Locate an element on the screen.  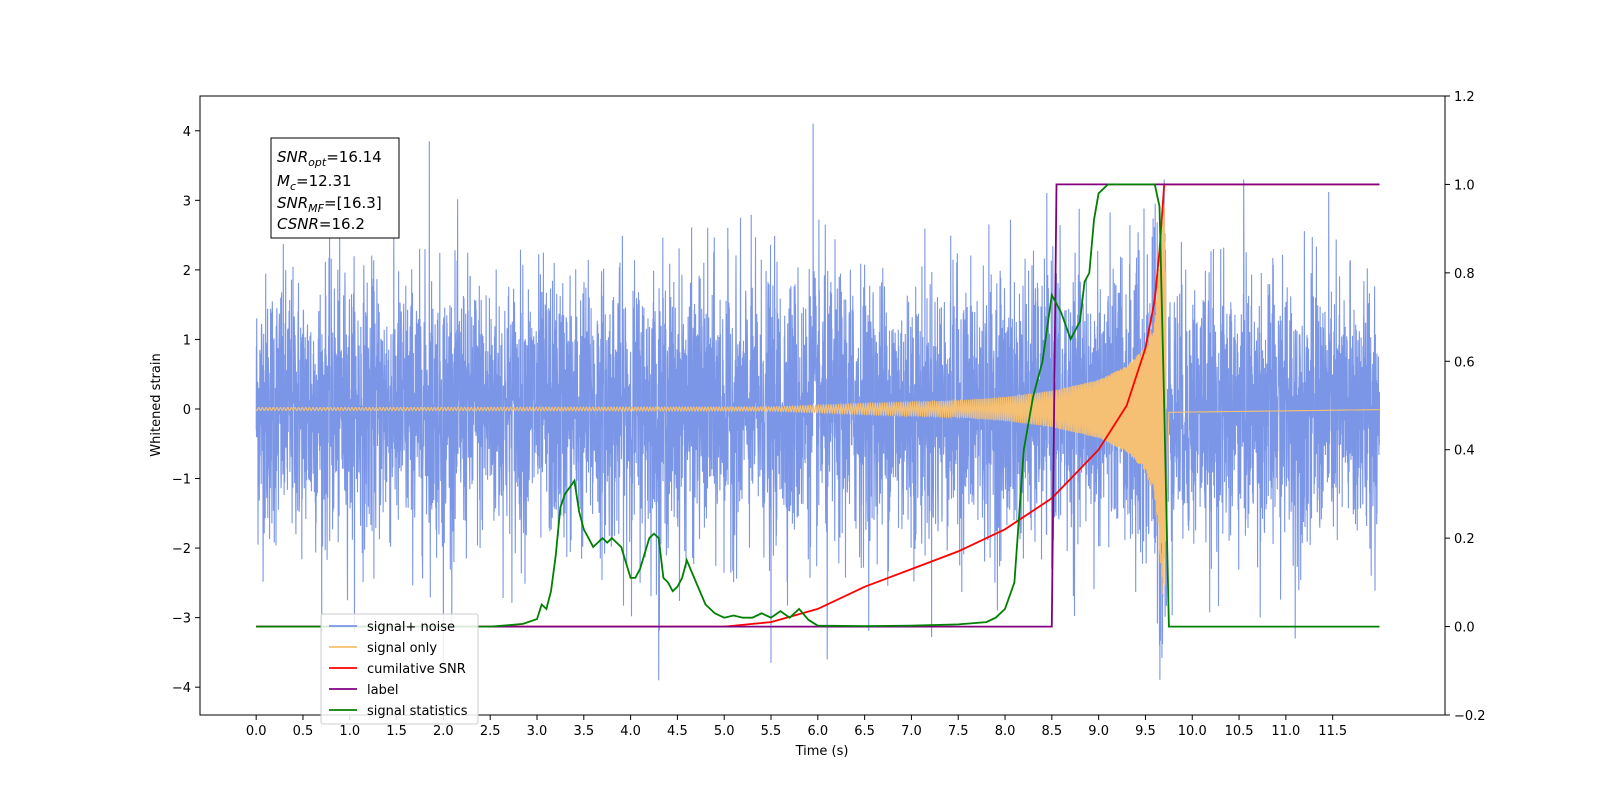
x-tick-label: 10.0 is located at coordinates (1192, 731).